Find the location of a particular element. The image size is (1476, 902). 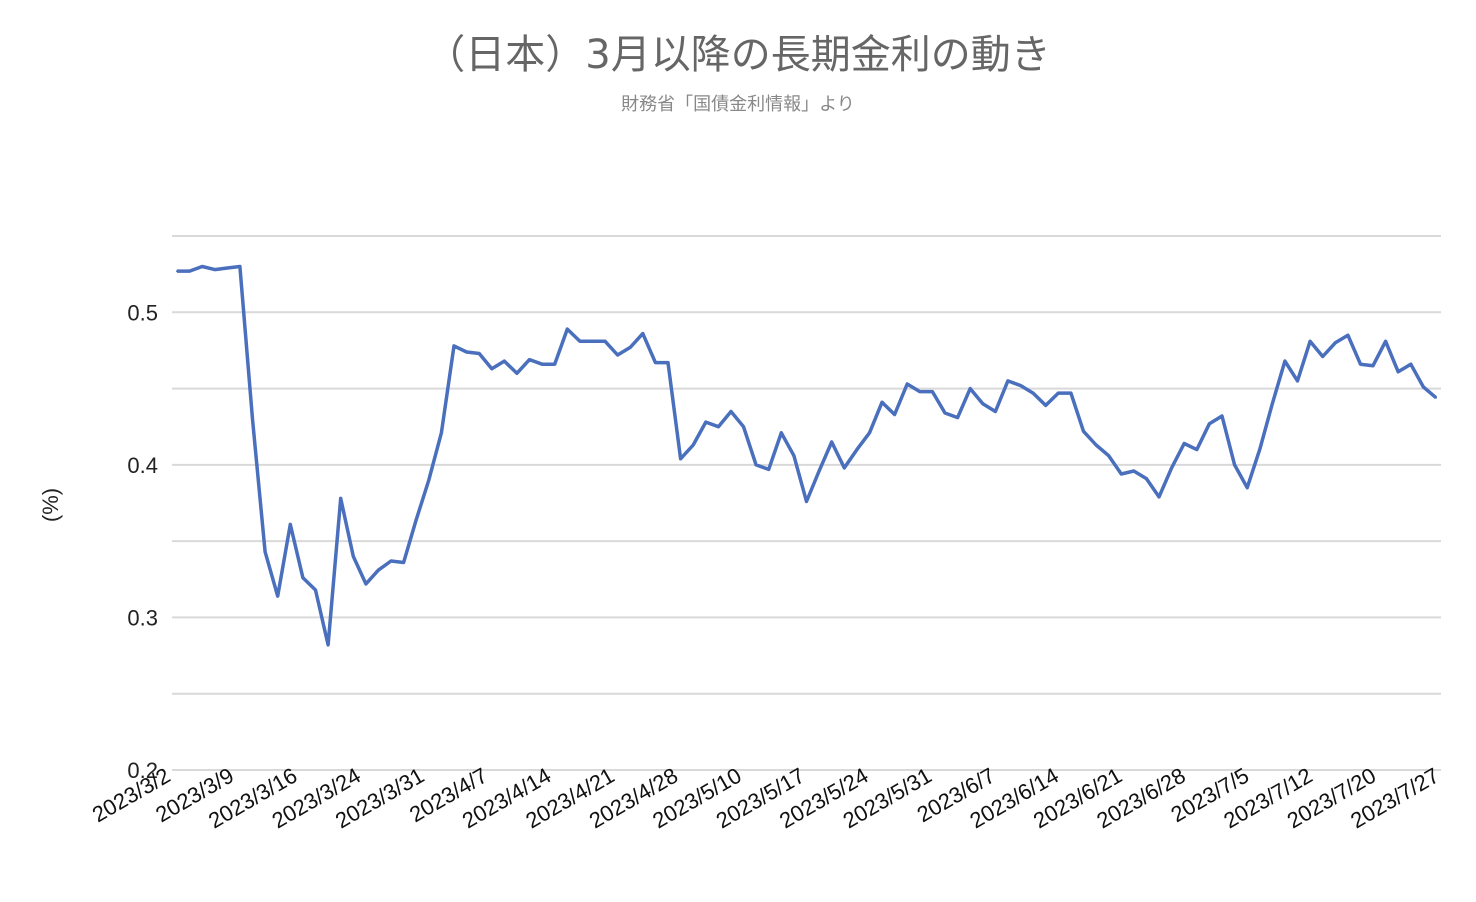

y-tick-label: 0.2 is located at coordinates (142, 770).